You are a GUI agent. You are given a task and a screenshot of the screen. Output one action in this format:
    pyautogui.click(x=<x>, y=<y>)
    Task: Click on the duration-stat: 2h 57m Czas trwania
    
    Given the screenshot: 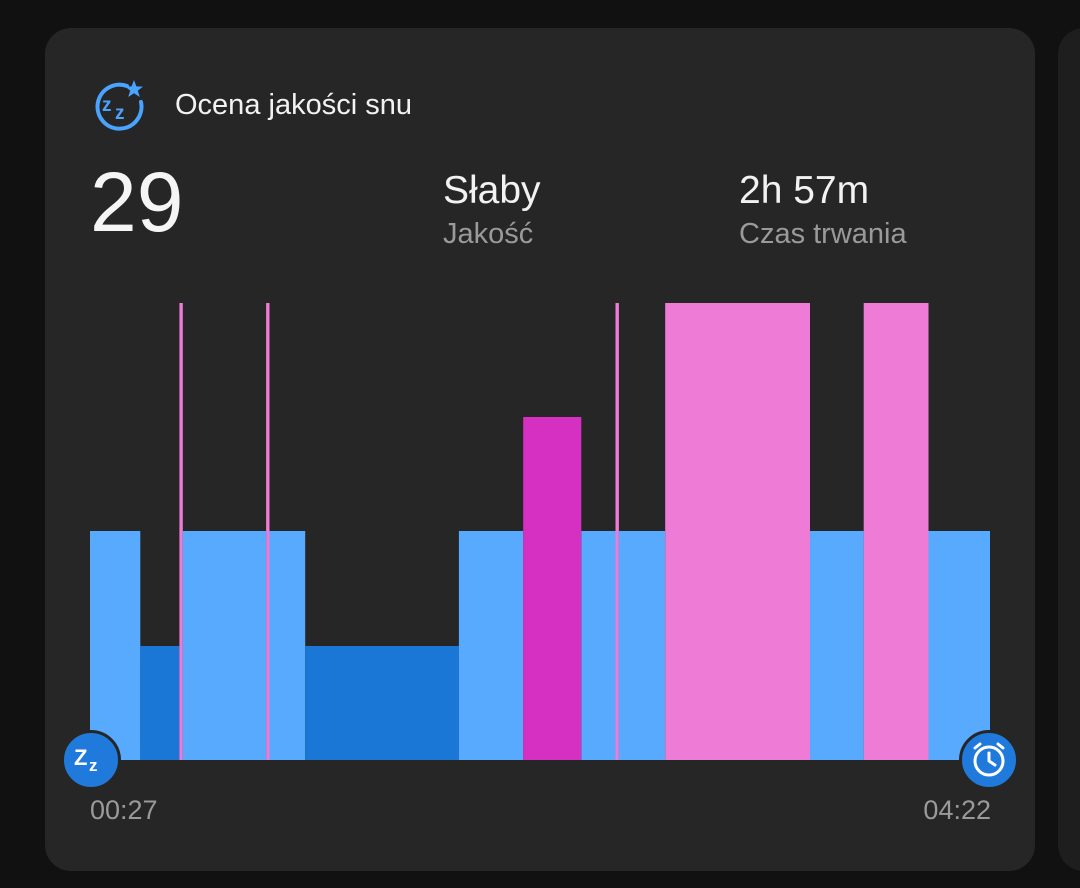 What is the action you would take?
    pyautogui.click(x=823, y=210)
    